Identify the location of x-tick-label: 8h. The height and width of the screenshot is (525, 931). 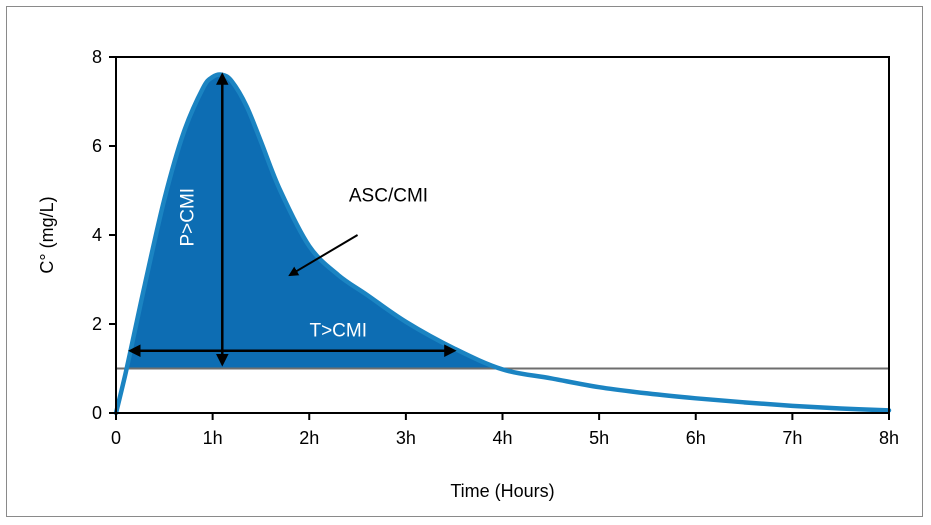
(889, 438).